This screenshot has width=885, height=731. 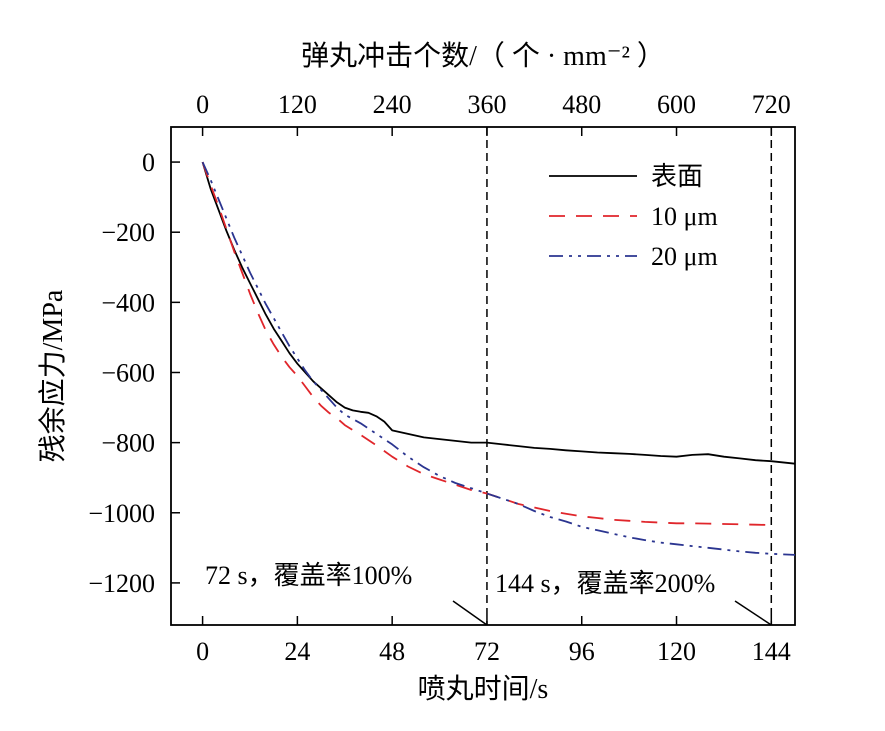 I want to click on x2-axis-title: 弹丸冲击个数/（ 个 · mm⁻² ）, so click(x=483, y=56).